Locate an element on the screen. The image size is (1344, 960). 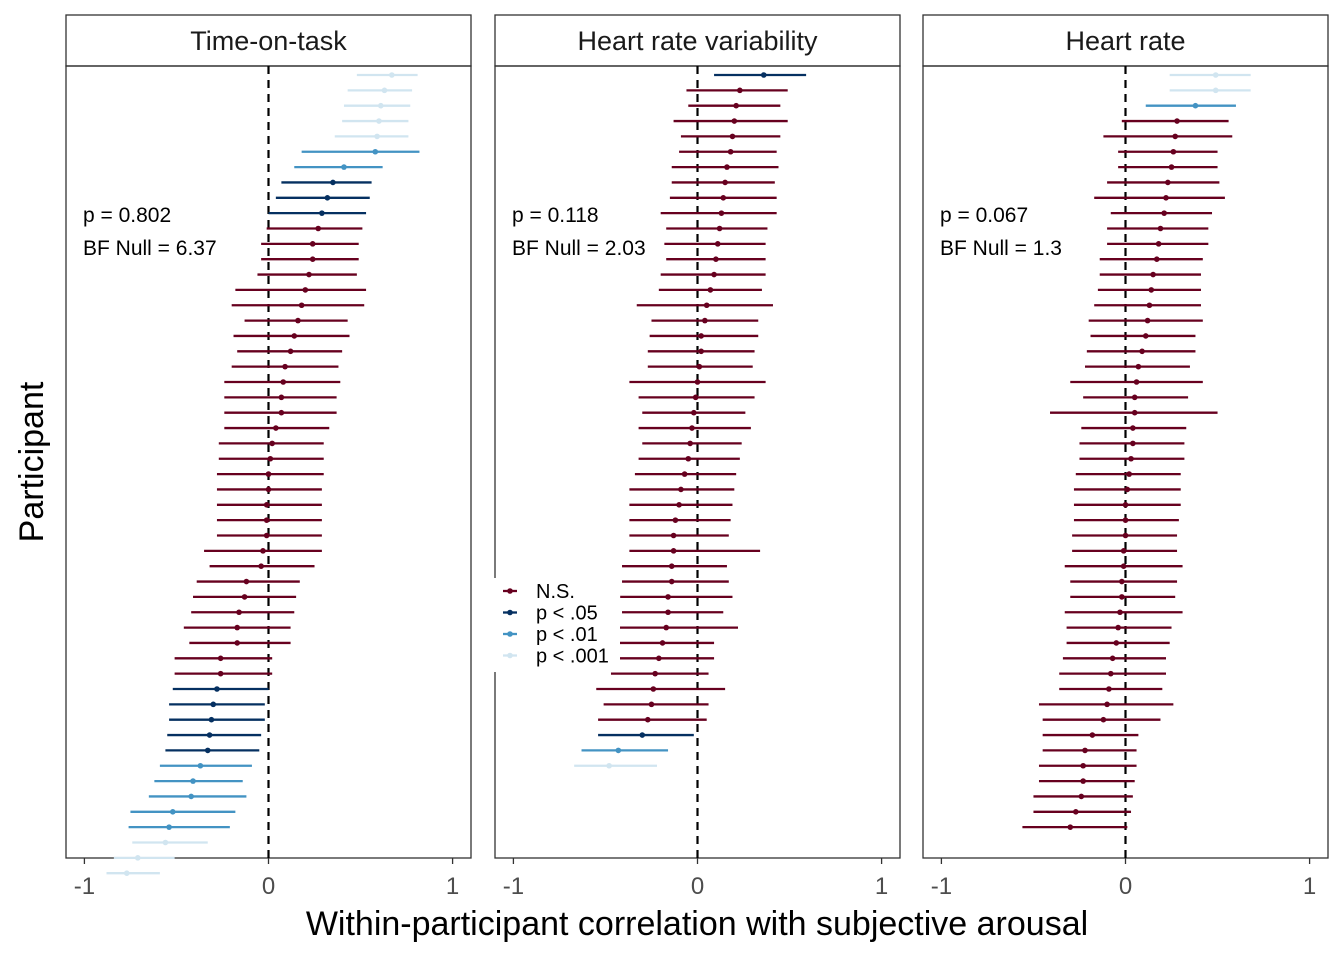
legend-label: N.S. is located at coordinates (555, 592).